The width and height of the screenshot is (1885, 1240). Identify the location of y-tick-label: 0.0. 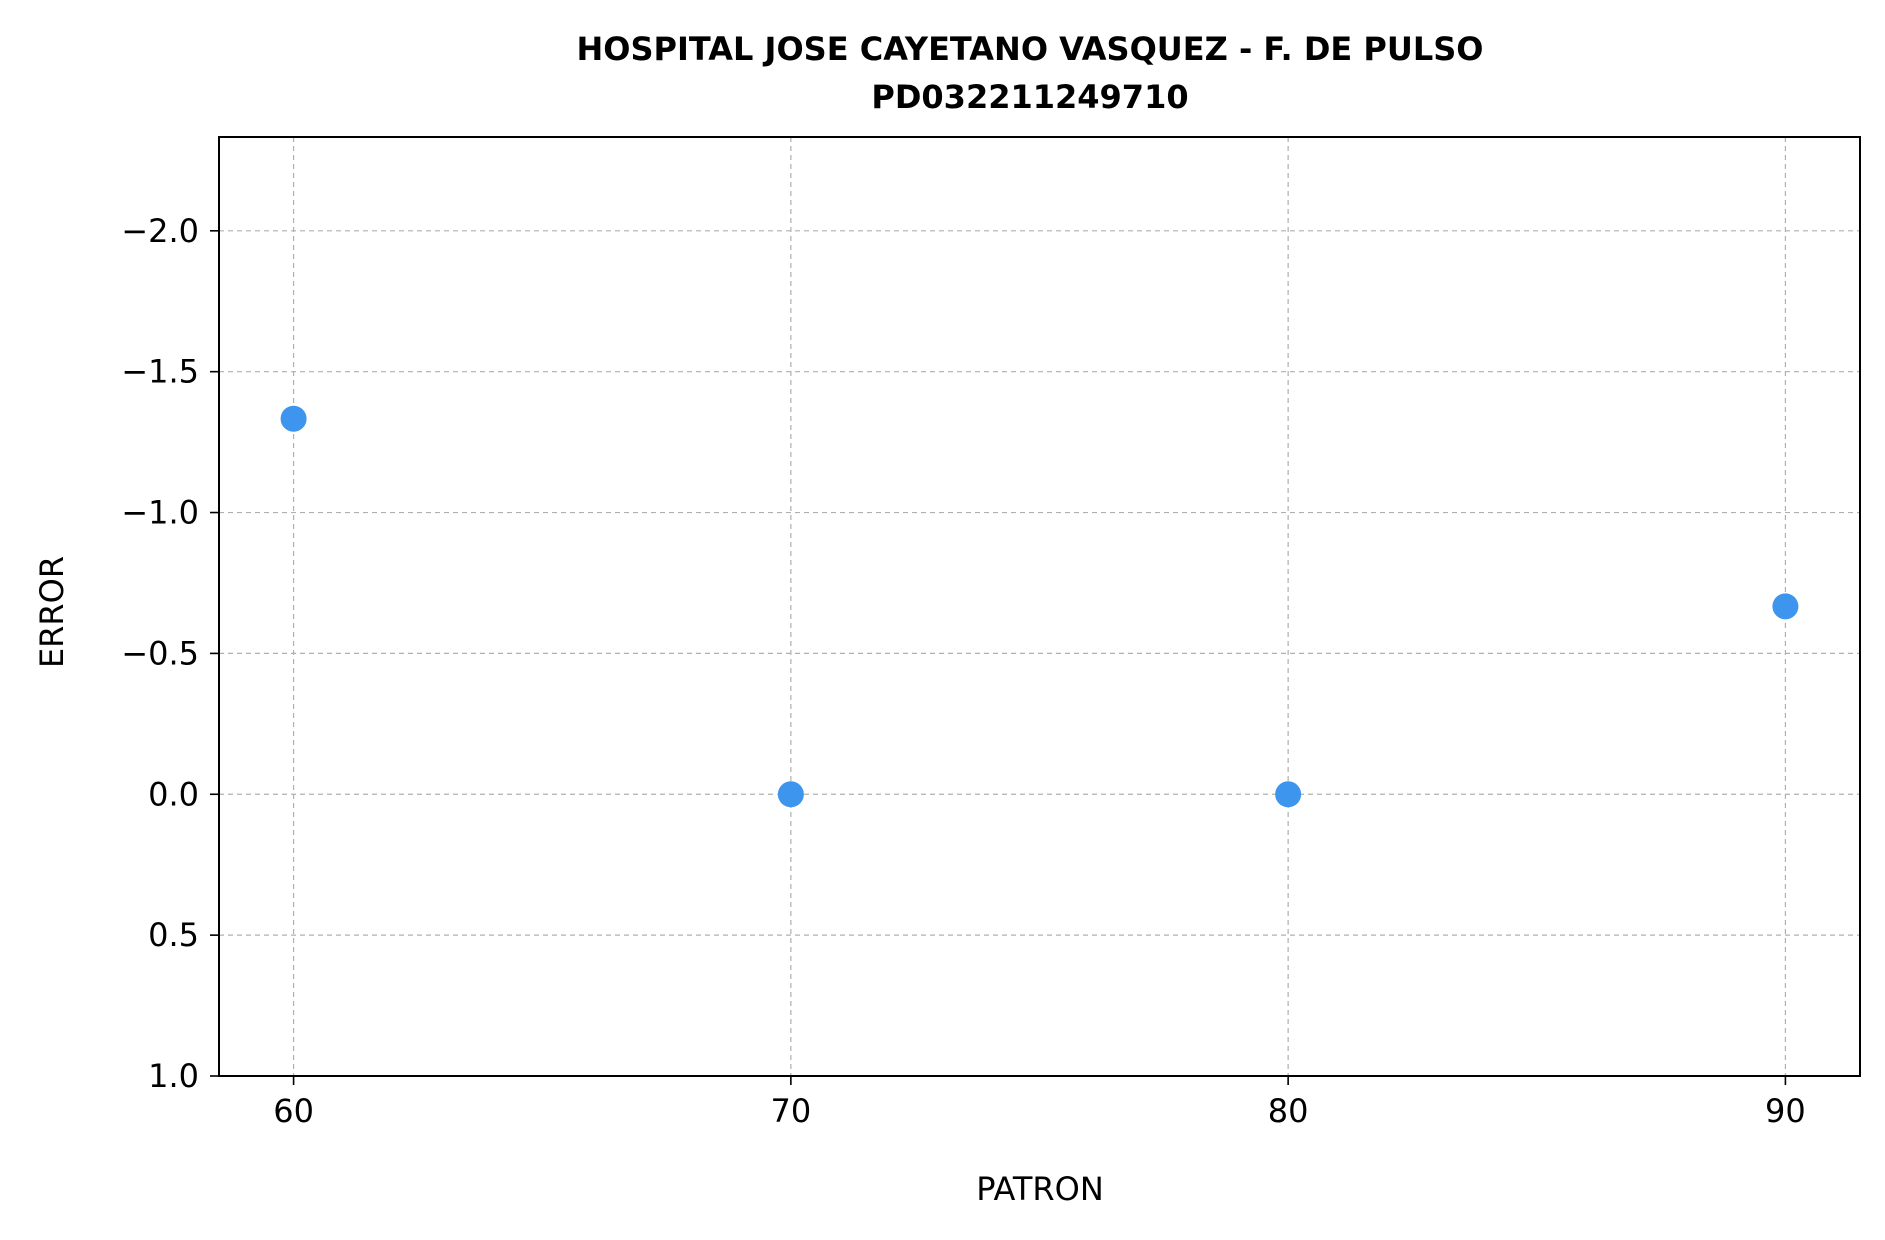
(173, 794).